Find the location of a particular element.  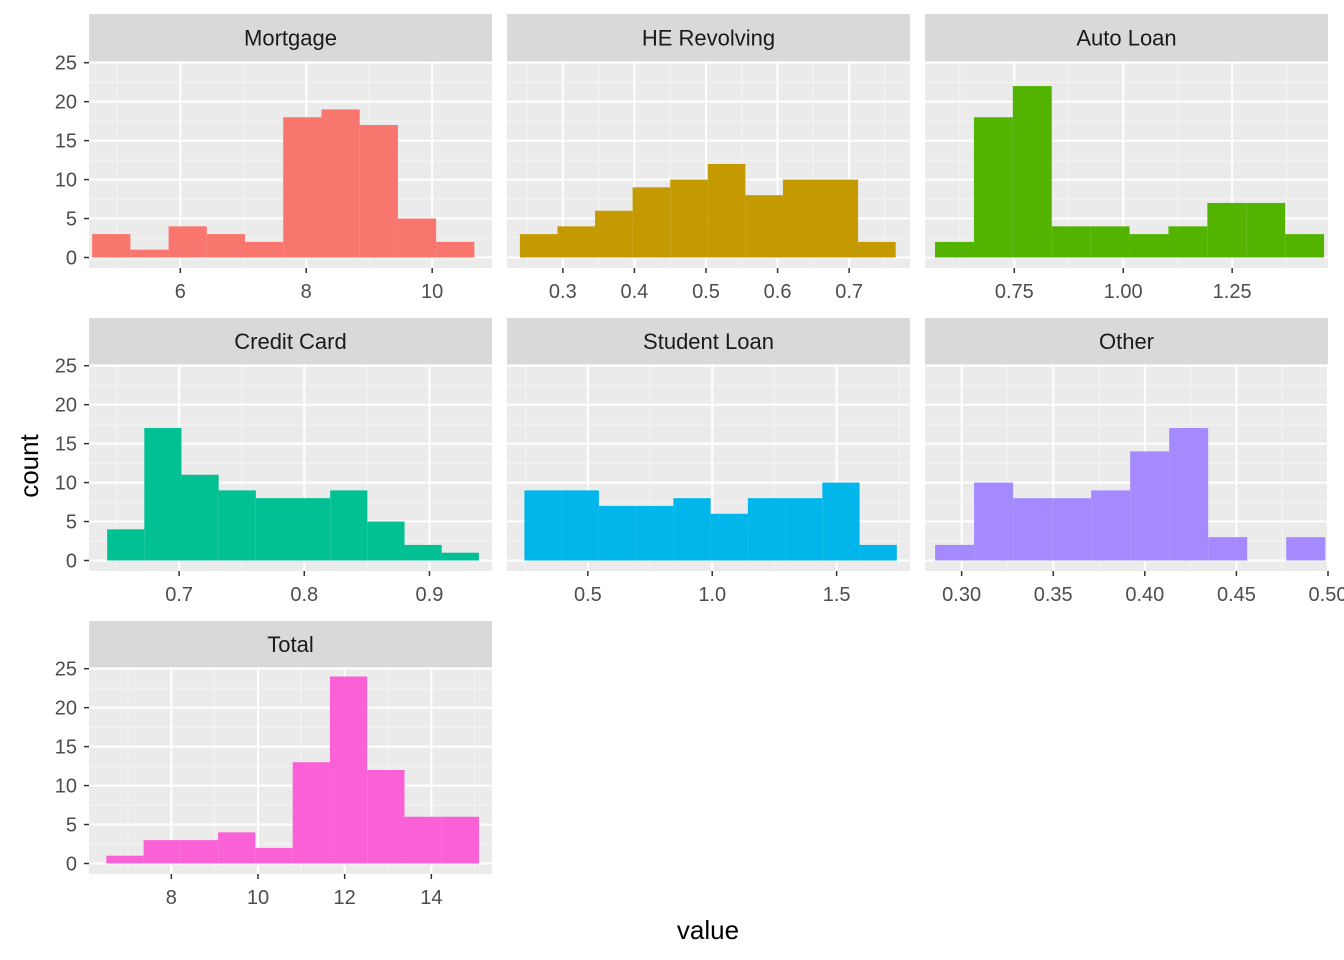

x-tick-label: 0.35 is located at coordinates (1053, 595).